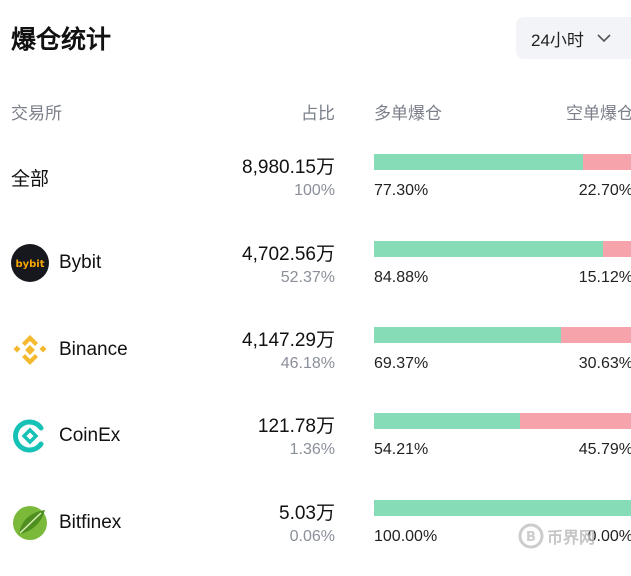  I want to click on long-percent: 77.30%, so click(401, 190).